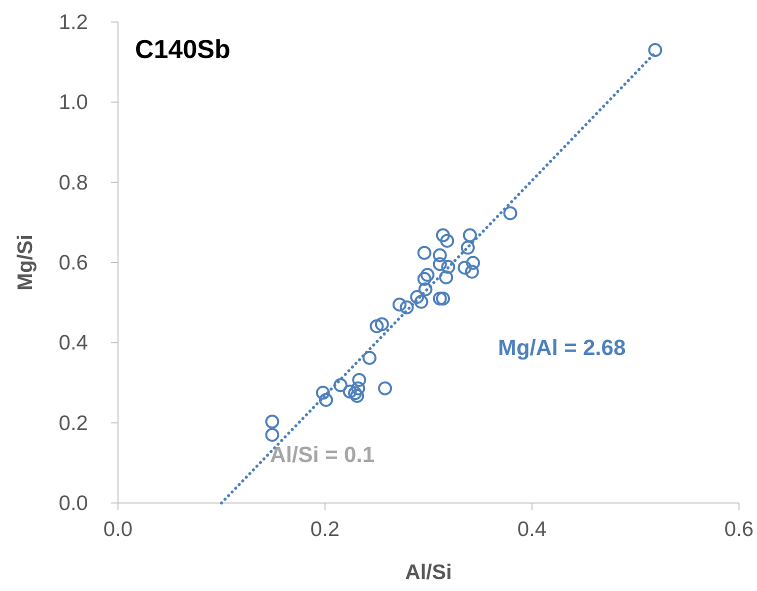  Describe the element at coordinates (73, 503) in the screenshot. I see `y-tick-label: 0.0` at that location.